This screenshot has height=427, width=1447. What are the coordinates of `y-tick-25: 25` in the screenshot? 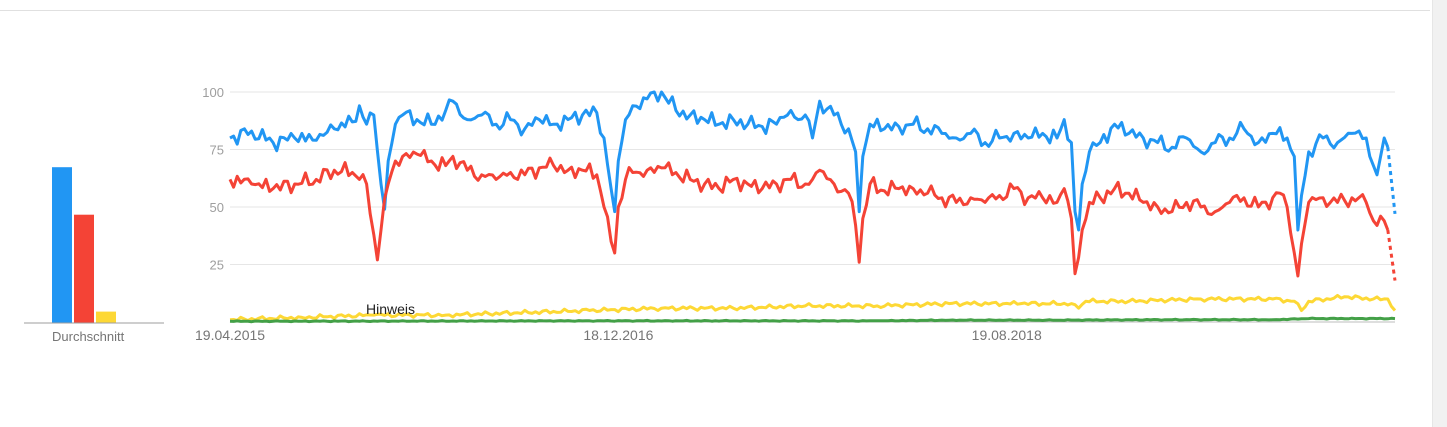 It's located at (217, 265).